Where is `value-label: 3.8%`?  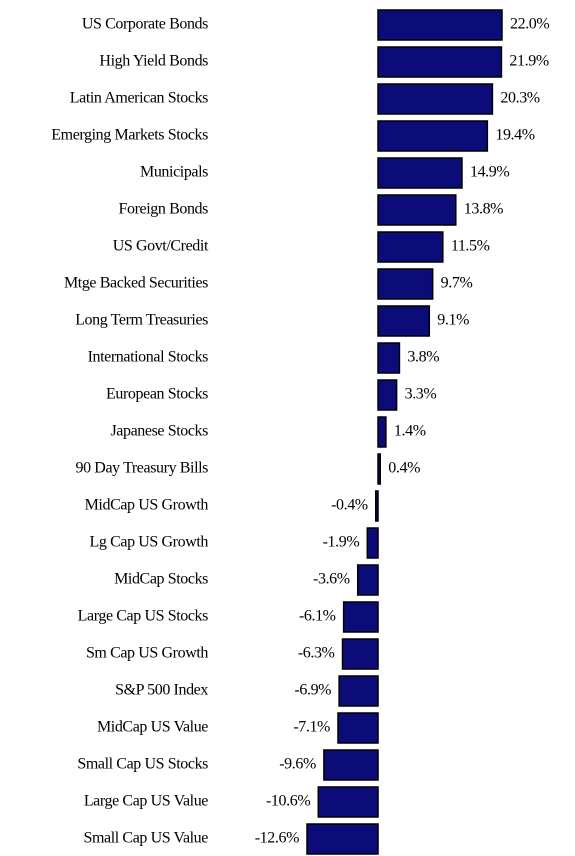
value-label: 3.8% is located at coordinates (423, 357).